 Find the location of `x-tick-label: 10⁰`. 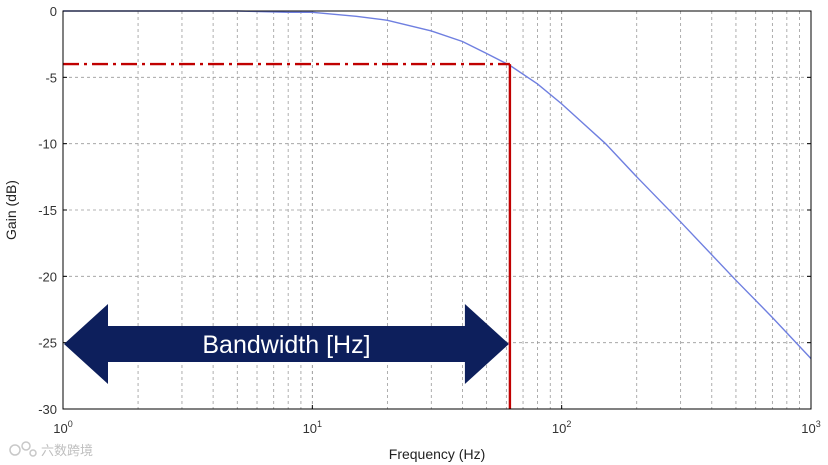

x-tick-label: 10⁰ is located at coordinates (62, 427).